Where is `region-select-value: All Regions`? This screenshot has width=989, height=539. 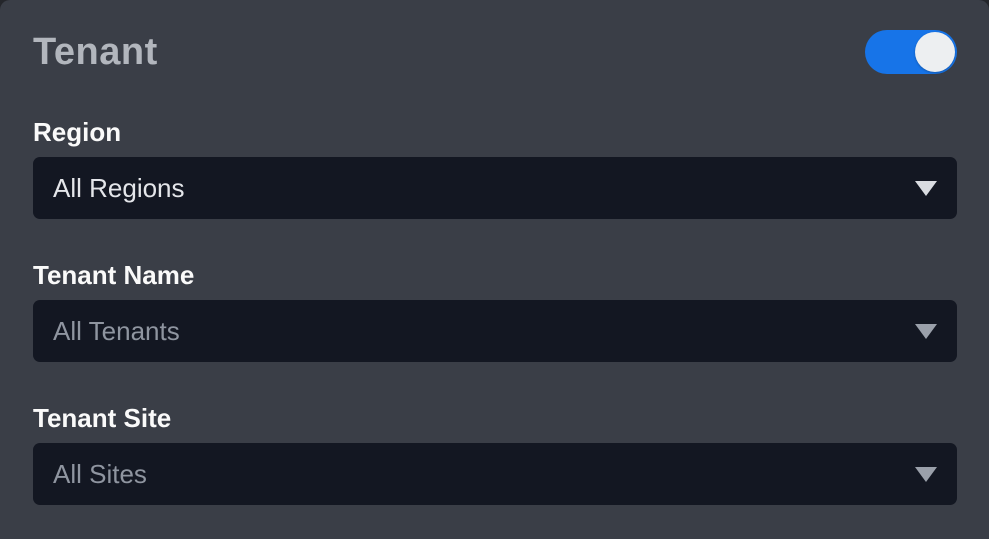 region-select-value: All Regions is located at coordinates (119, 187).